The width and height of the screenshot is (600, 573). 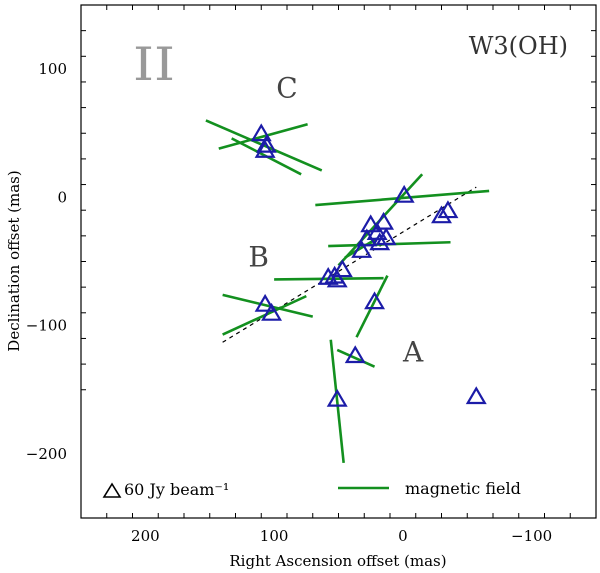 What do you see at coordinates (46, 326) in the screenshot?
I see `y-tick-label: −100` at bounding box center [46, 326].